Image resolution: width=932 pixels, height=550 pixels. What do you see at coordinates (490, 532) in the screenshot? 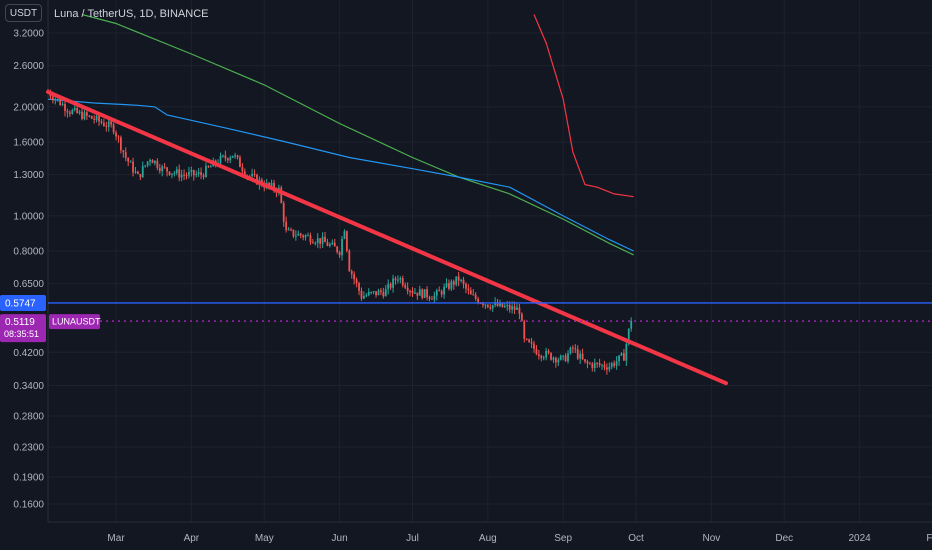
I see `time-axis: Mar Apr May Jun Jul Aug Sep Oct Nov Dec 2024 Feb` at bounding box center [490, 532].